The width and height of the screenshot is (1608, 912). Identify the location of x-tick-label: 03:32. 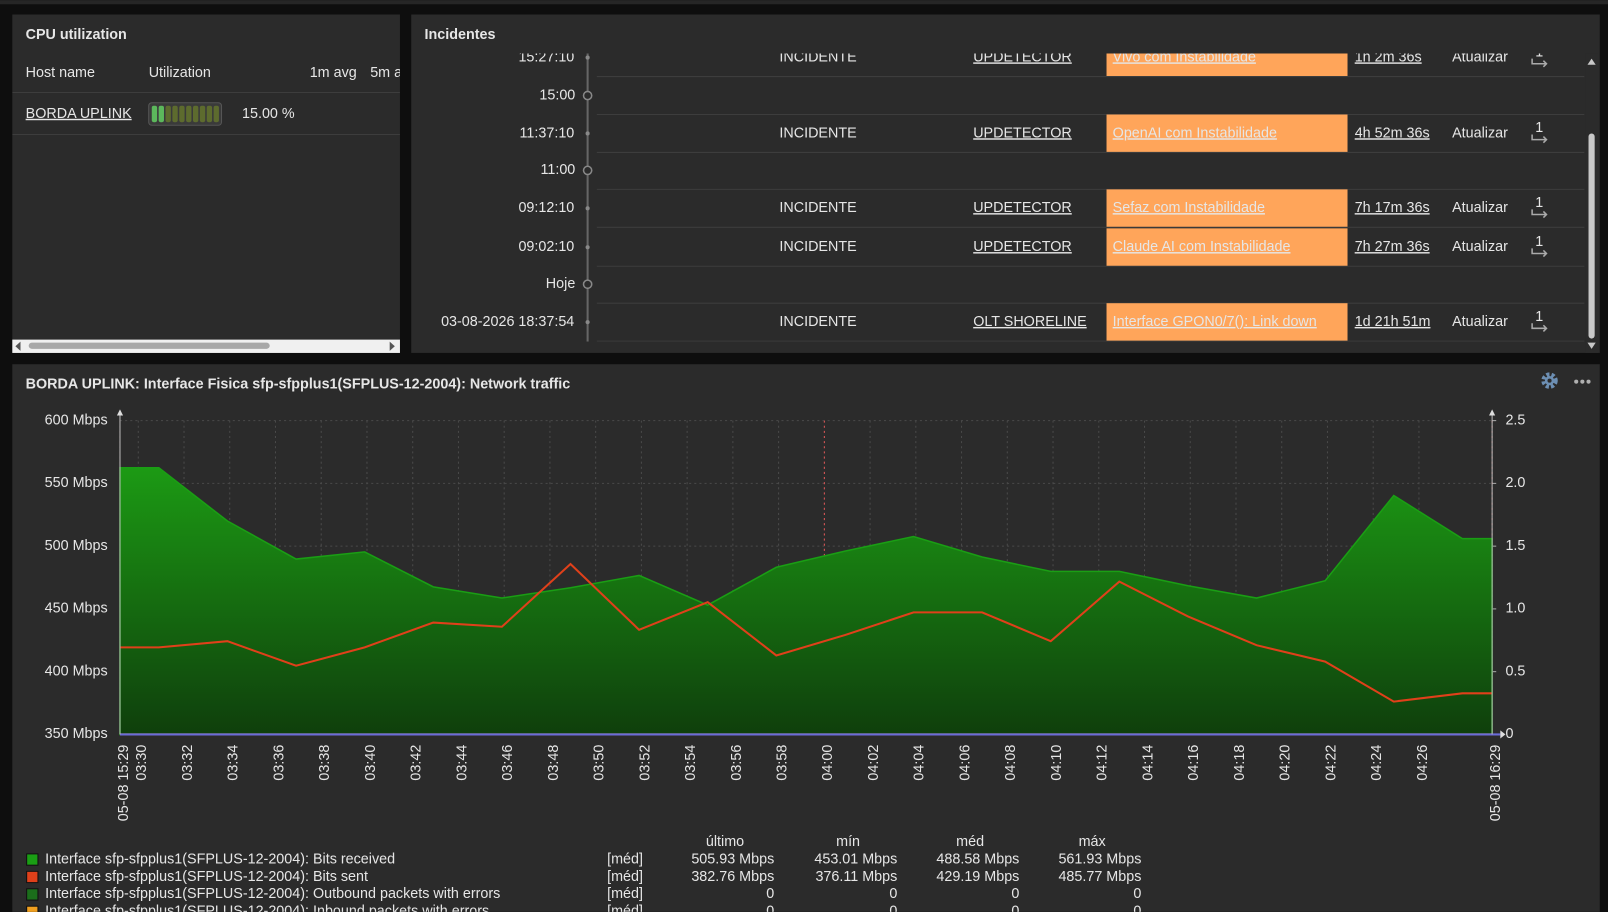
(188, 763).